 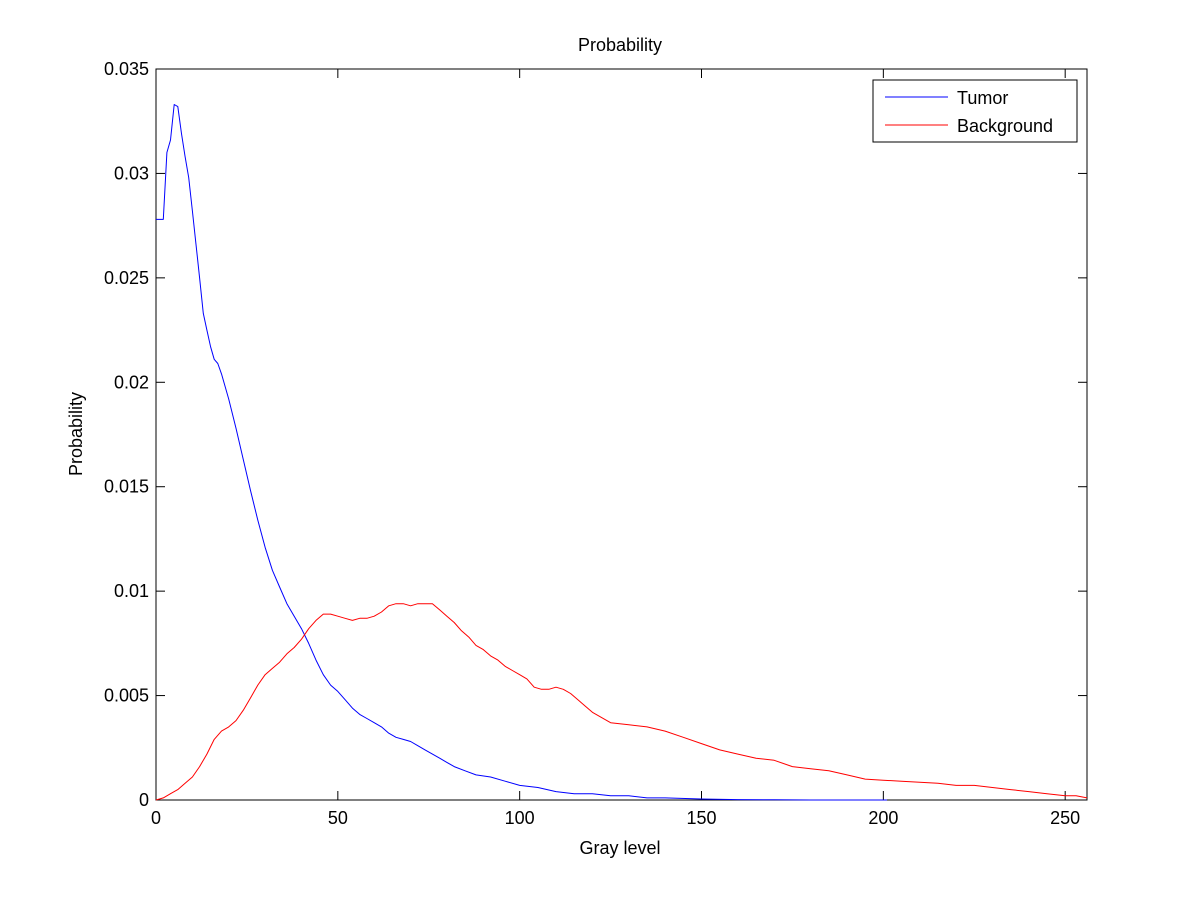 I want to click on y-tick-label: 0.02, so click(x=131, y=382).